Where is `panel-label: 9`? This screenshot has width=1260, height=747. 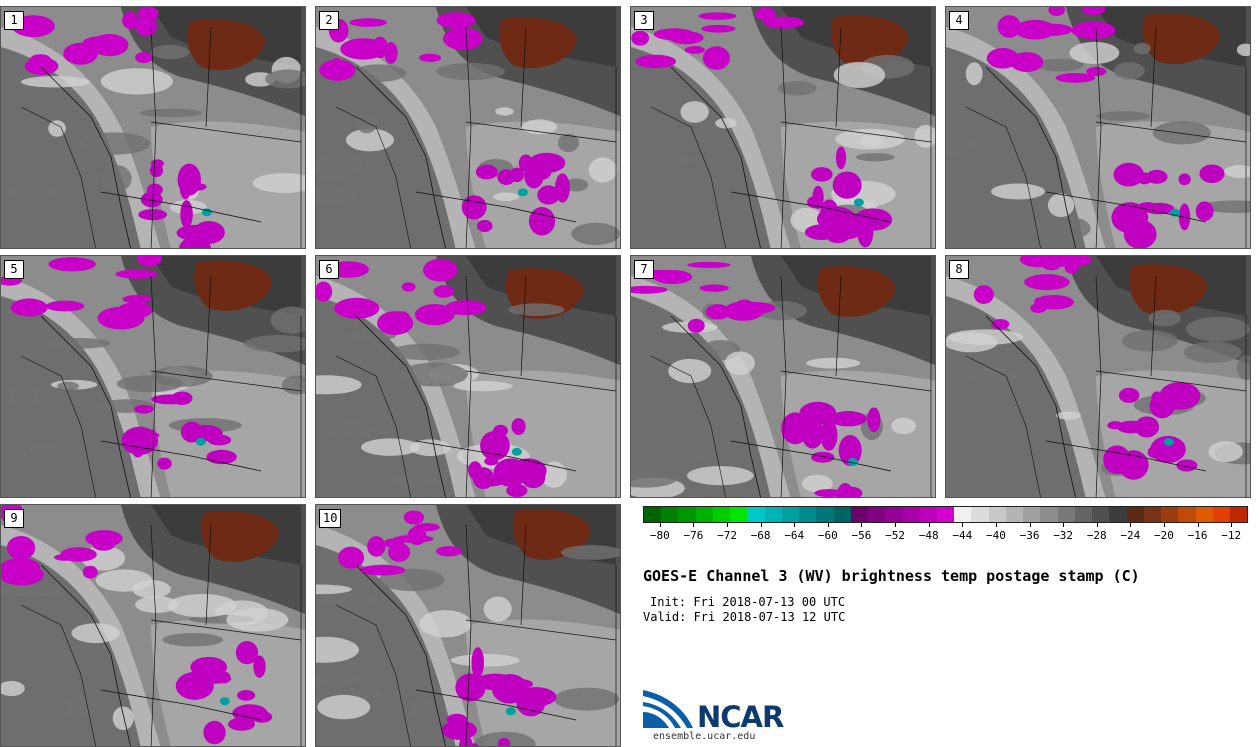 panel-label: 9 is located at coordinates (14, 518).